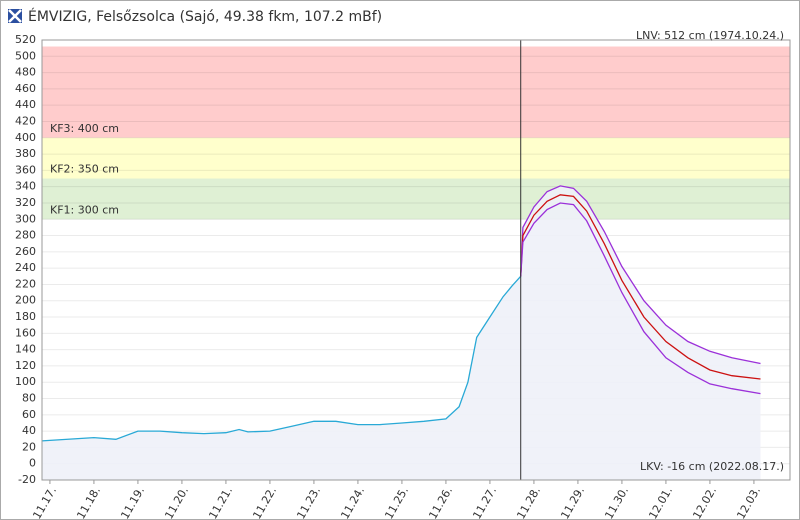 This screenshot has height=520, width=800. I want to click on y-tick-label: 520, so click(25, 39).